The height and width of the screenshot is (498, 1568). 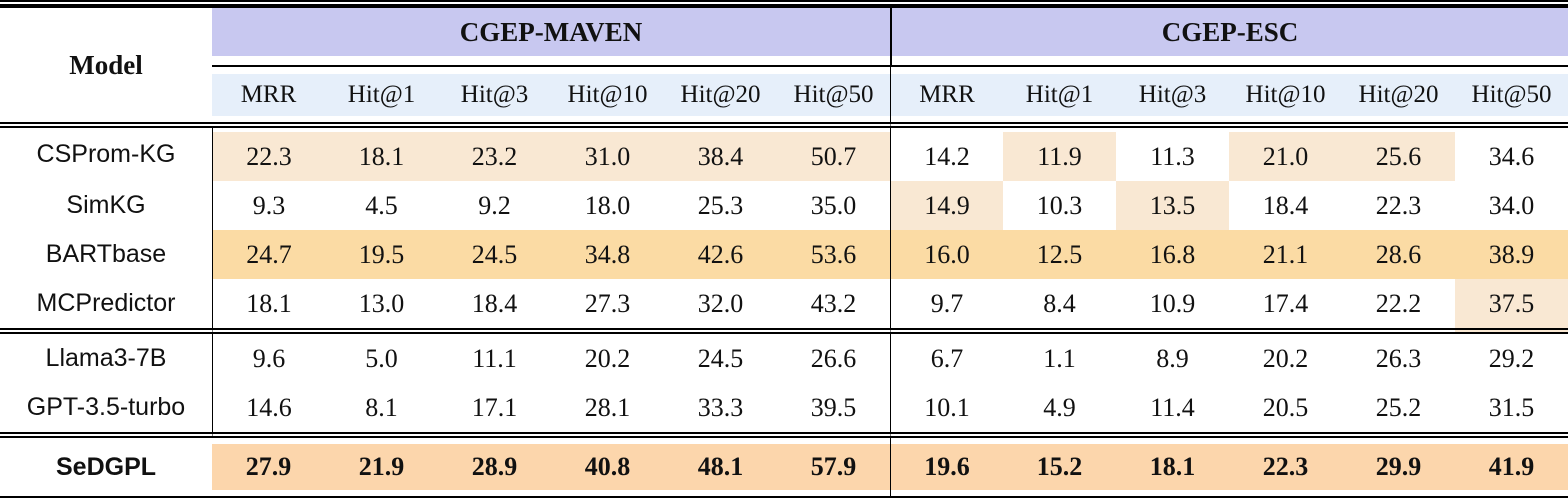 I want to click on value-cell: 10.9, so click(x=1172, y=306).